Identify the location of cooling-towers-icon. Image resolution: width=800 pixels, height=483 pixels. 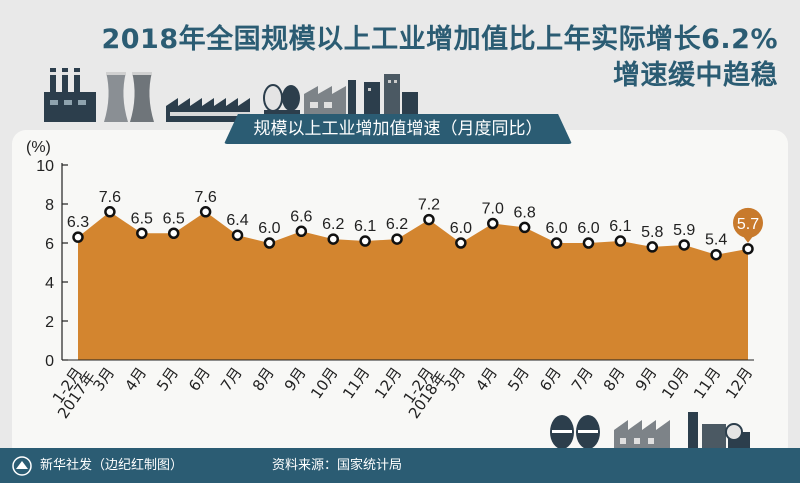
(129, 97).